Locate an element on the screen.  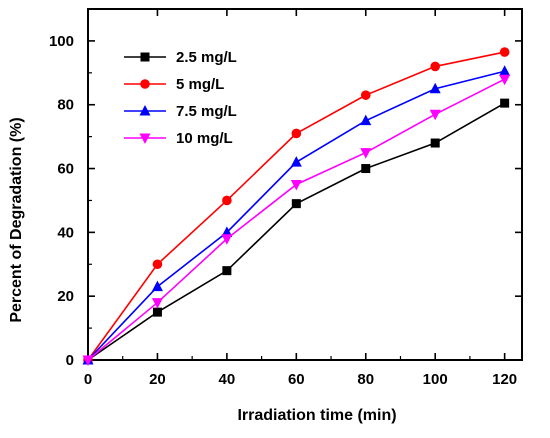
y-tick-label: 60 is located at coordinates (65, 169).